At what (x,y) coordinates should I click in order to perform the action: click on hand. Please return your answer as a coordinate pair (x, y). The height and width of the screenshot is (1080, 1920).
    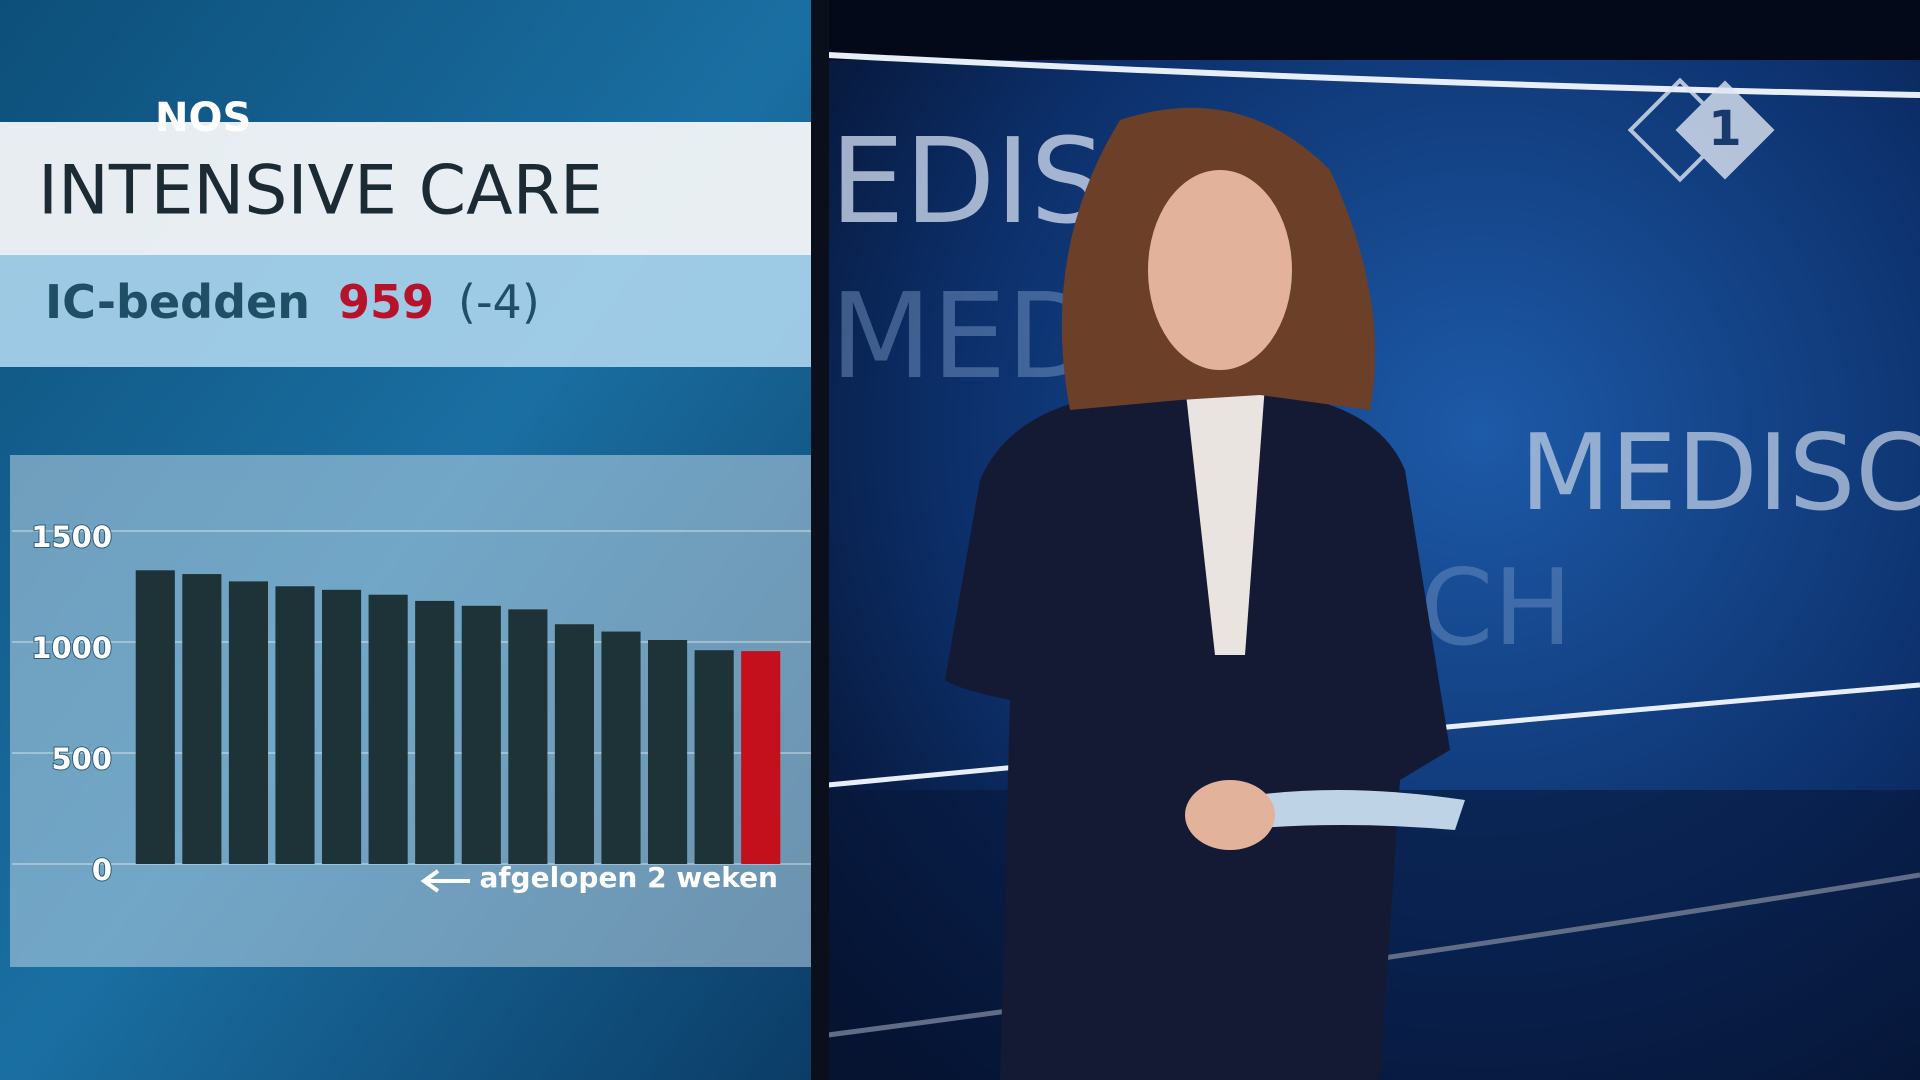
    Looking at the image, I should click on (1230, 815).